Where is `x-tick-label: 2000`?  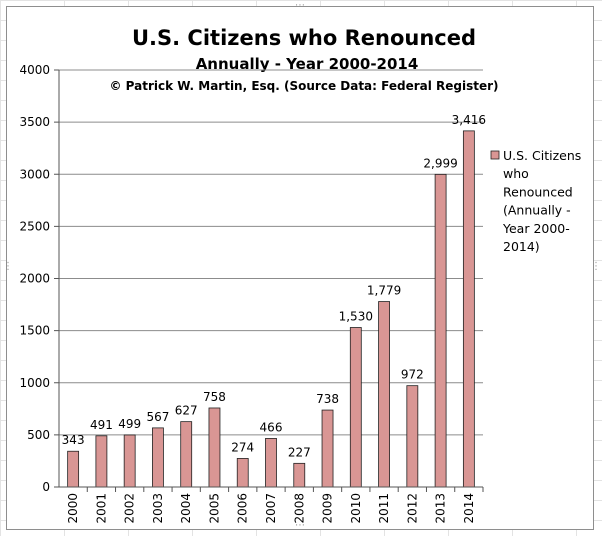
x-tick-label: 2000 is located at coordinates (73, 508).